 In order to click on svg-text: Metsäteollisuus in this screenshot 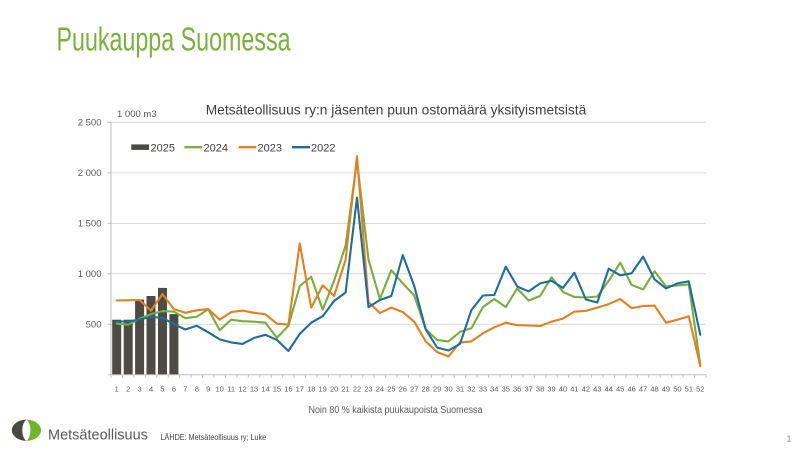, I will do `click(98, 436)`.